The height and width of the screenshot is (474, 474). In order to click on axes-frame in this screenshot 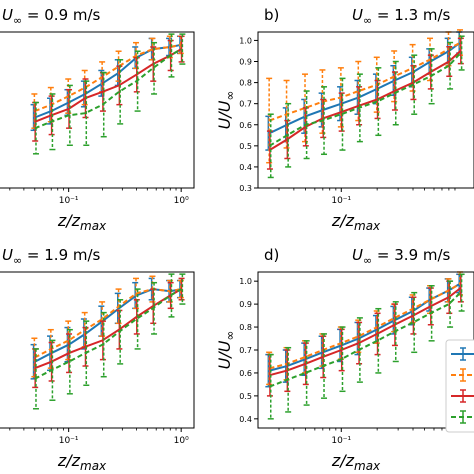, I will do `click(97, 110)`.